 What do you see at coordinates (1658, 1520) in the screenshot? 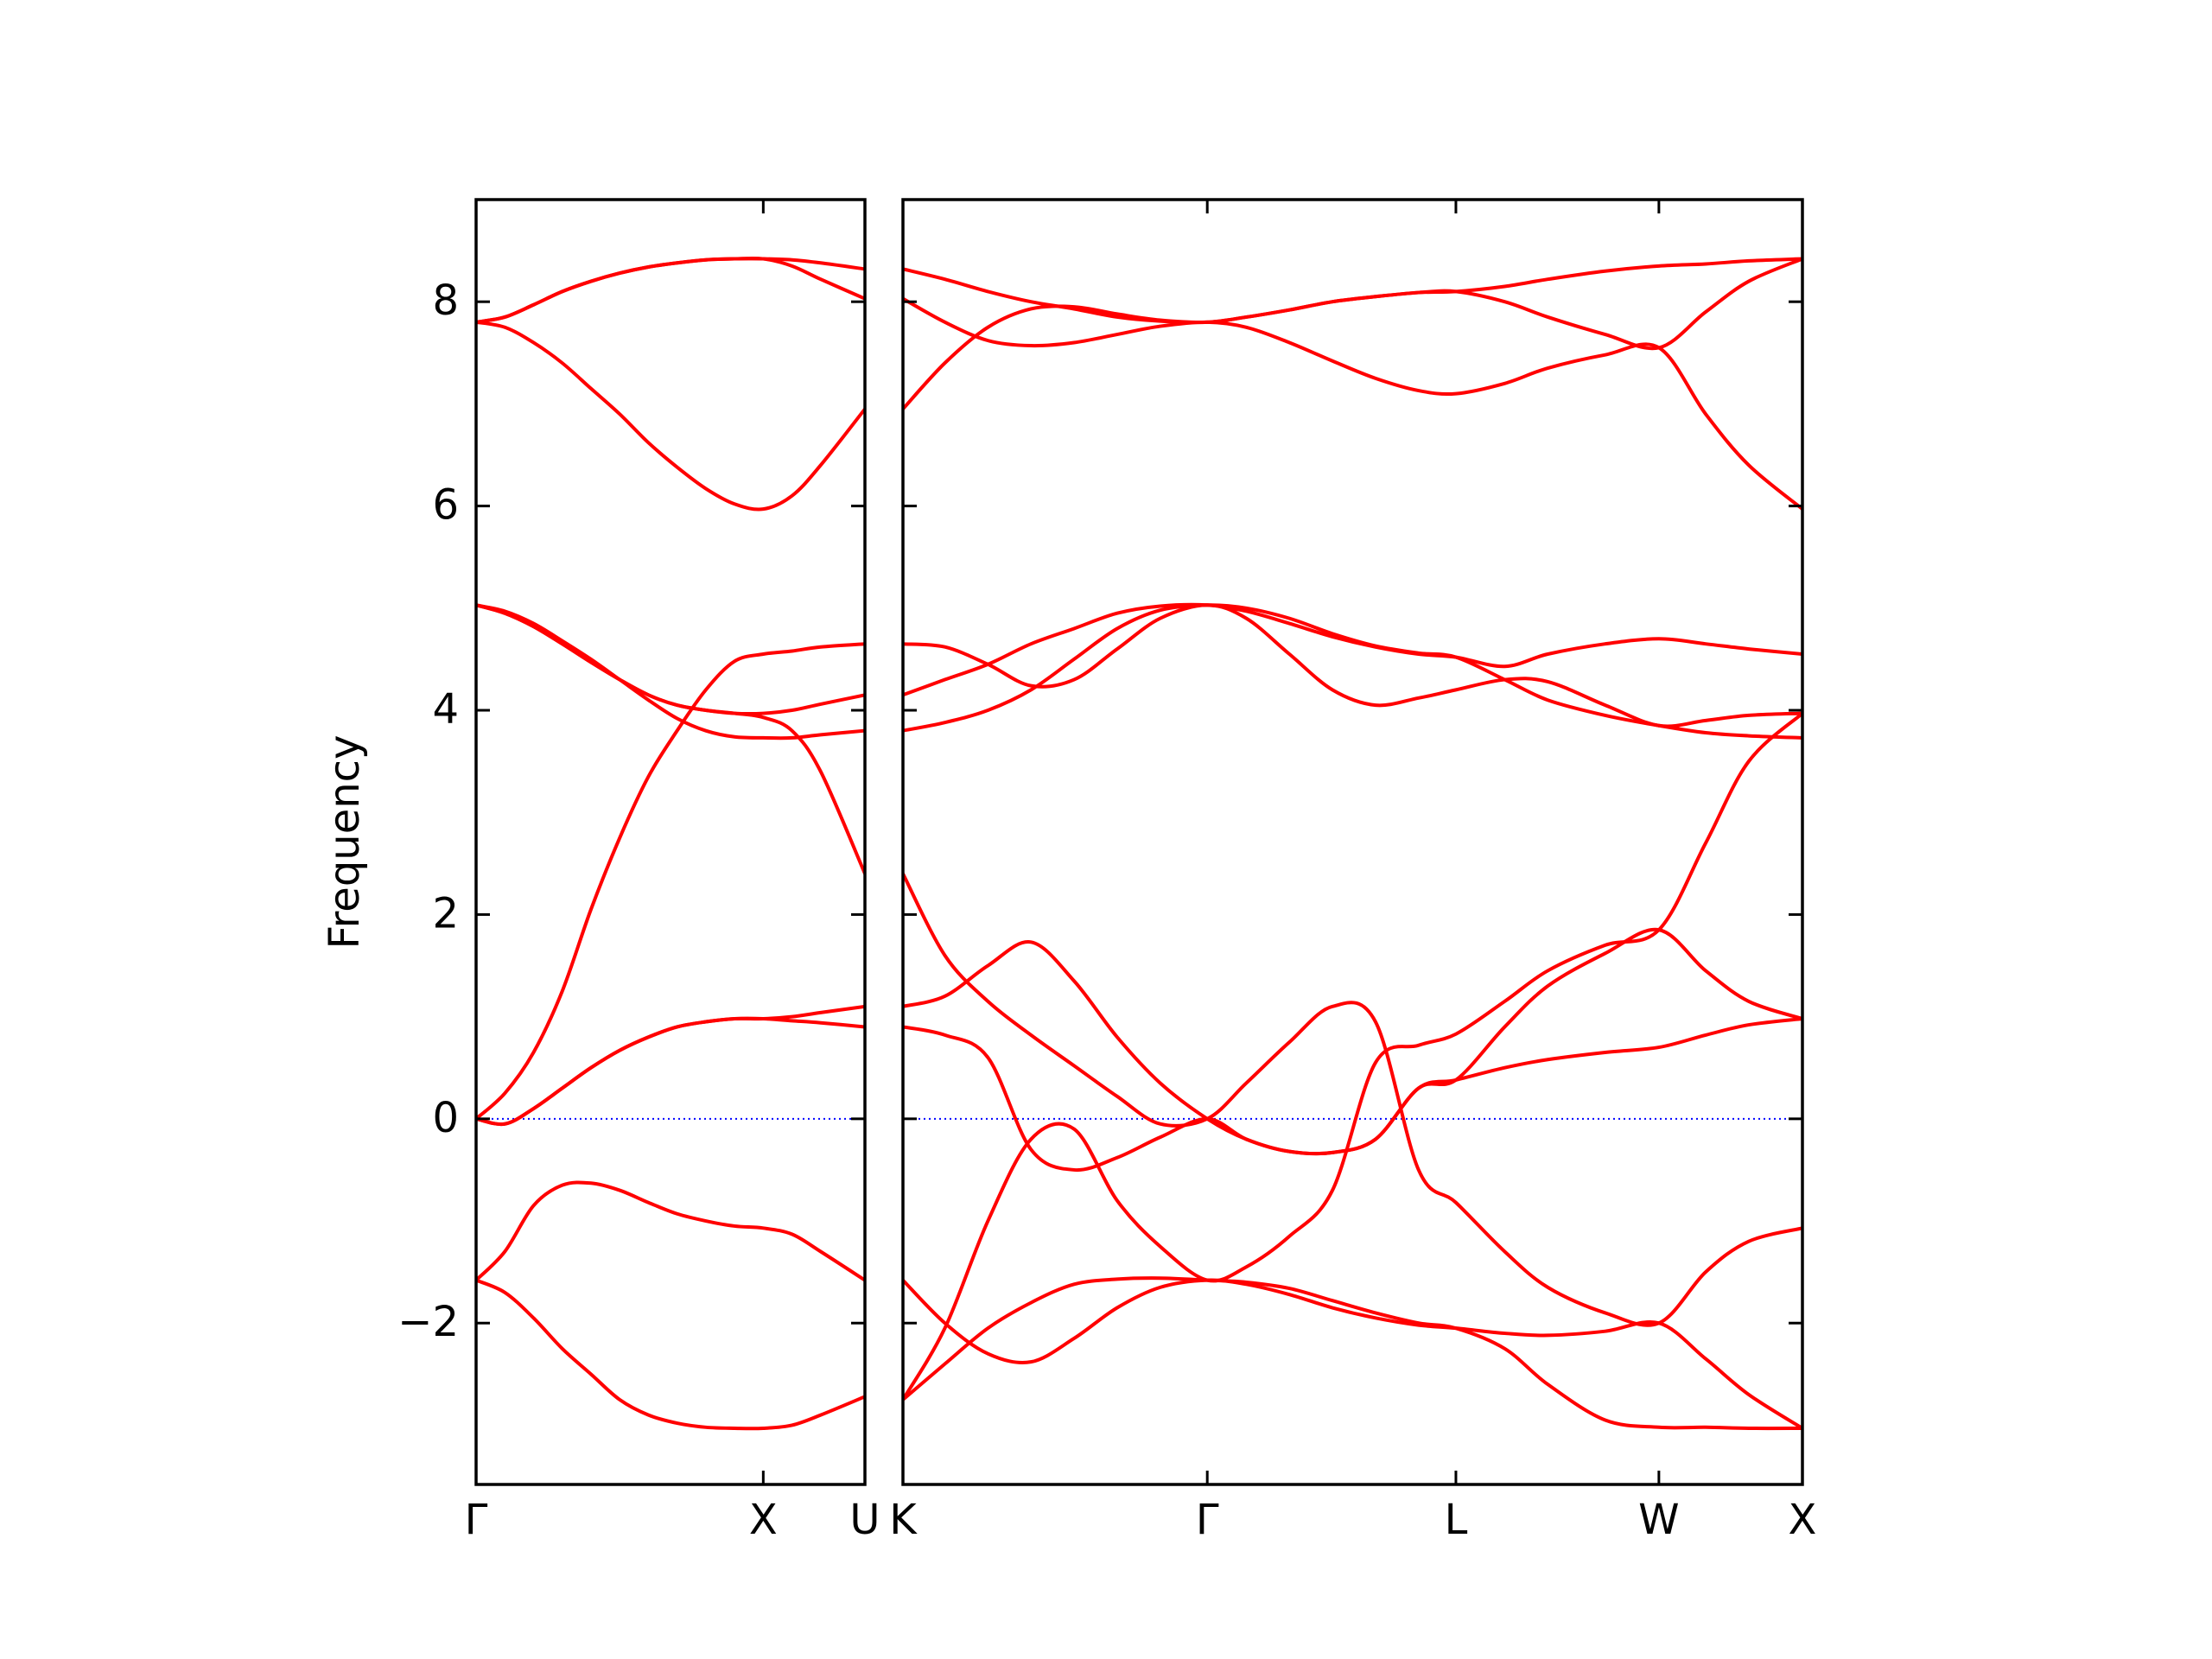
I see `x-tick-label: W` at bounding box center [1658, 1520].